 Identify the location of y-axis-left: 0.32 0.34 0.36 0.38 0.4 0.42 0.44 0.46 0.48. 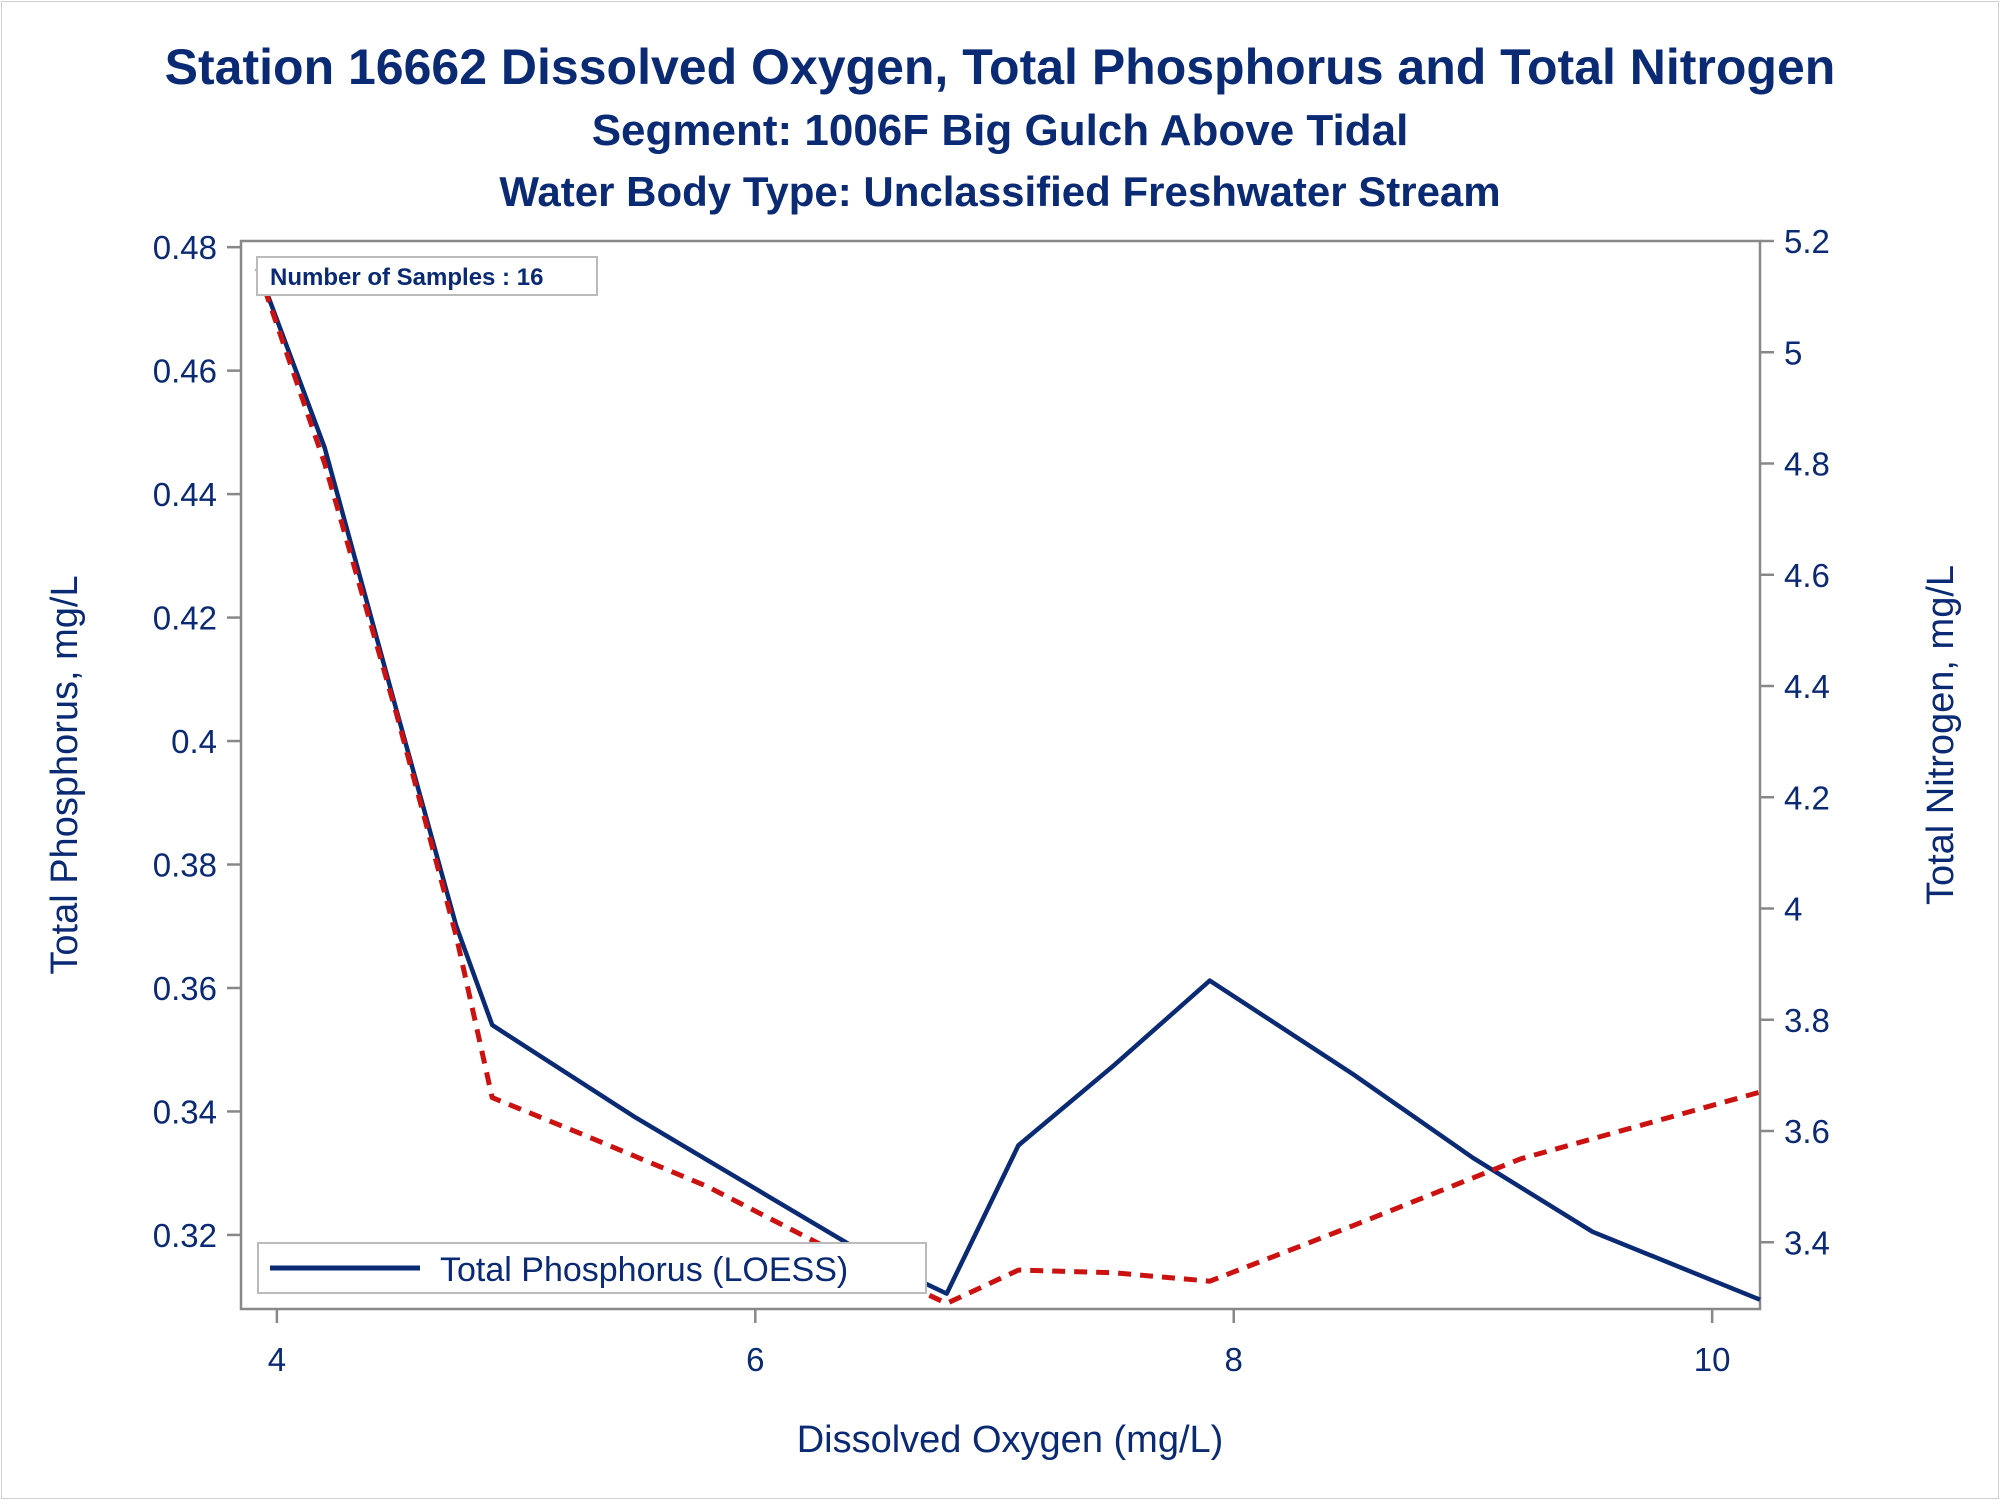
(197, 741).